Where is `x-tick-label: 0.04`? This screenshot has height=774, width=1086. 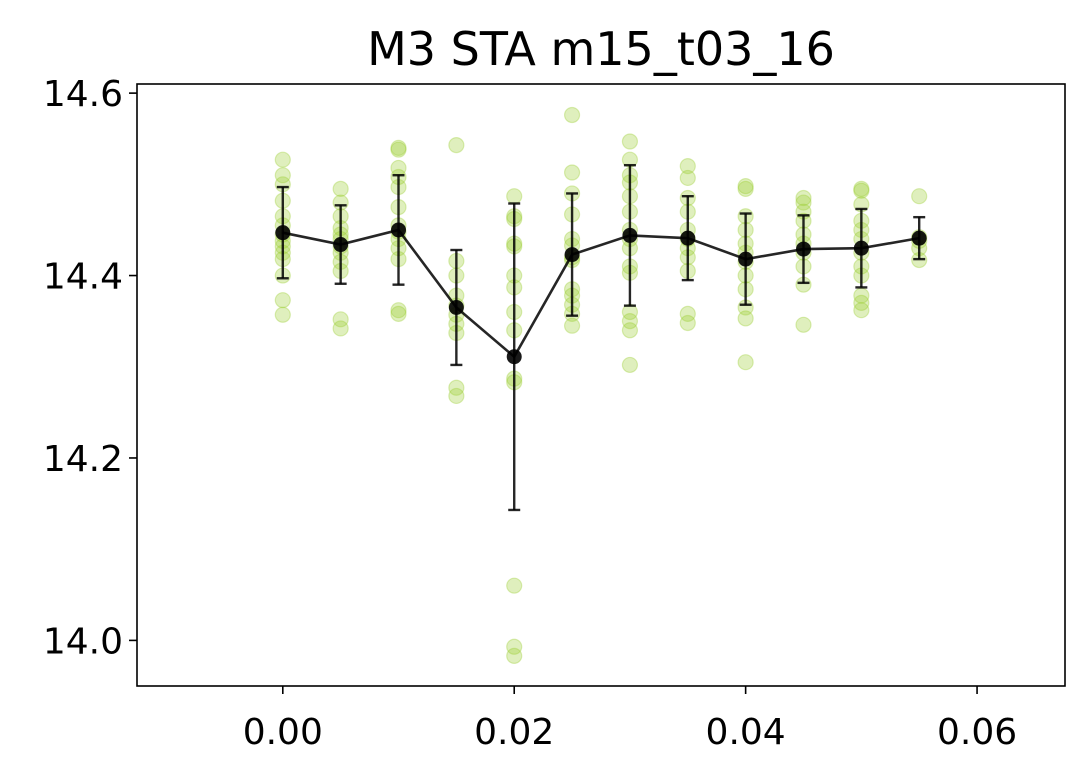
x-tick-label: 0.04 is located at coordinates (746, 732).